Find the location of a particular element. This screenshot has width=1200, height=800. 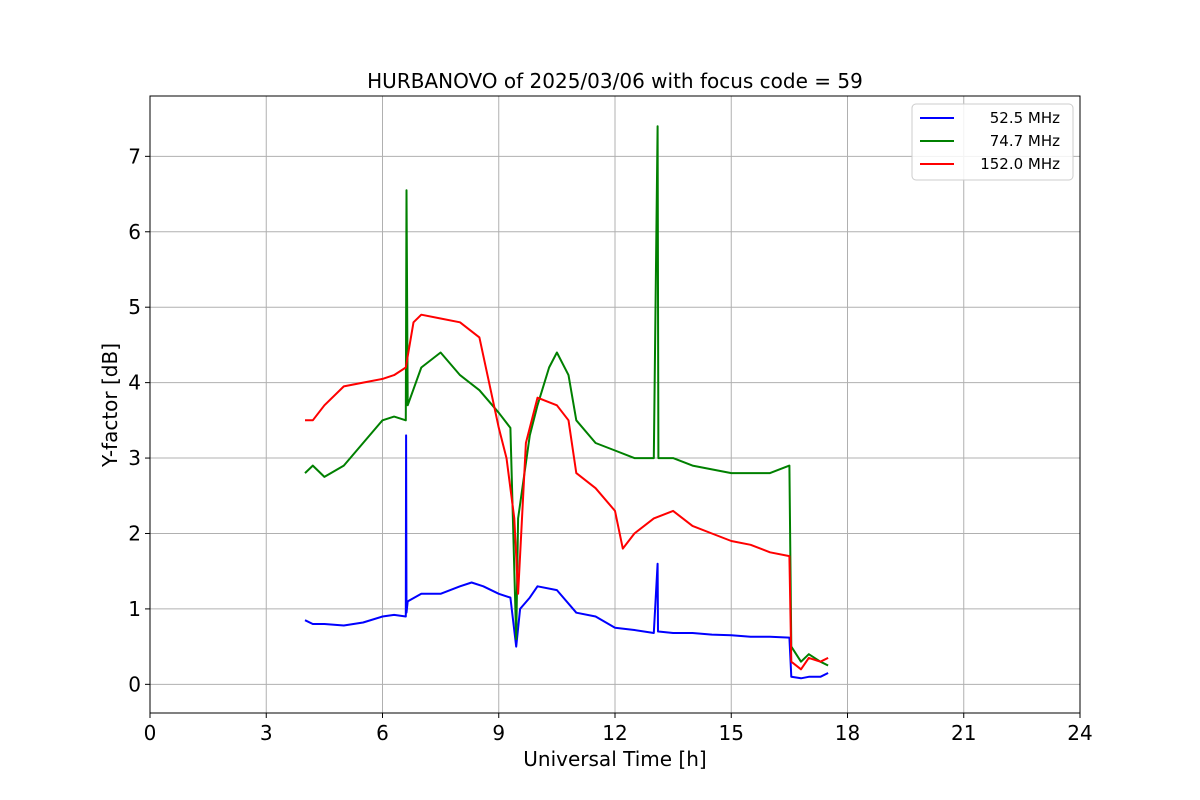

x-tick-label: 24 is located at coordinates (1079, 733).